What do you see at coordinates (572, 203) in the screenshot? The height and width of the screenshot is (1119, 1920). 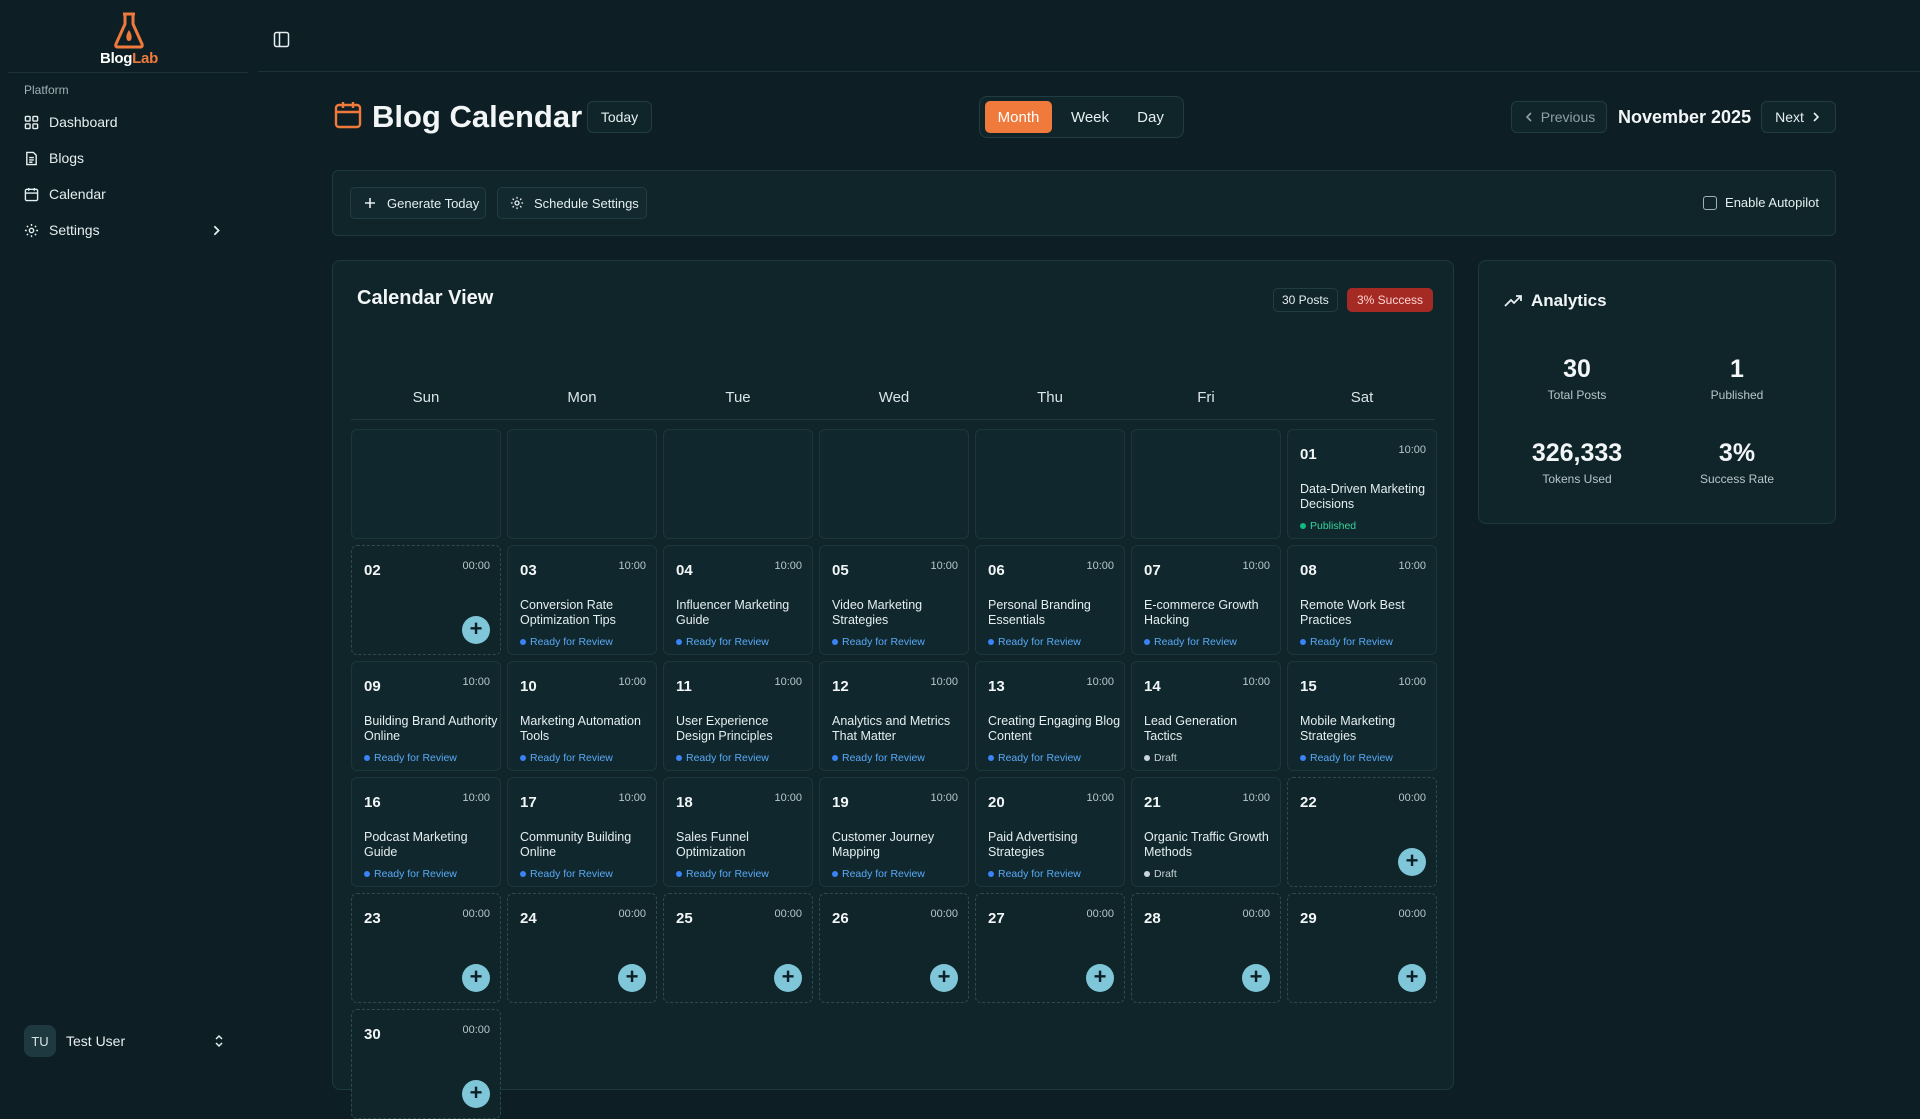 I see `schedule-settings-button: Schedule Settings` at bounding box center [572, 203].